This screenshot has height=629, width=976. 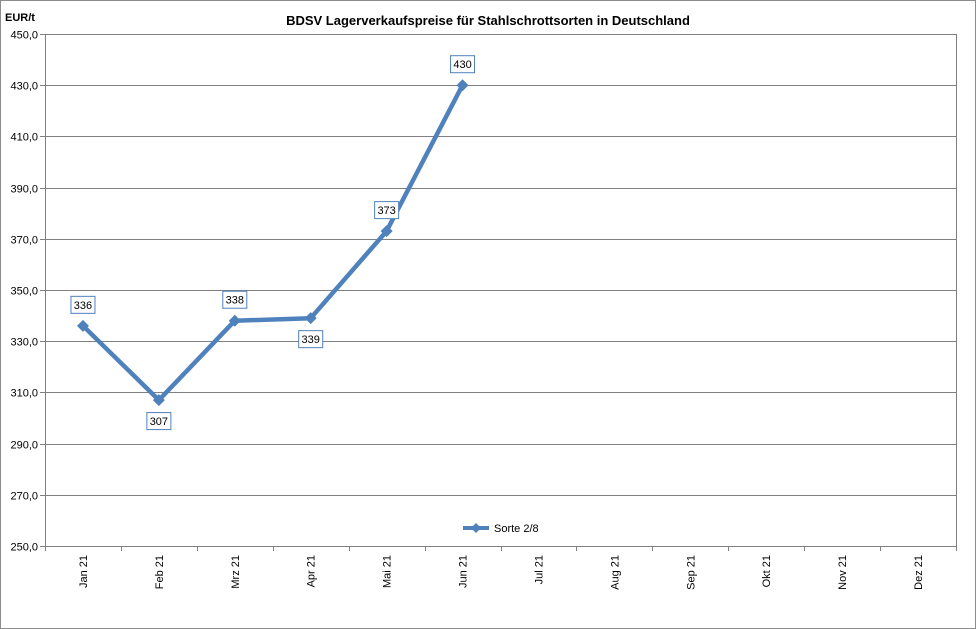 What do you see at coordinates (24, 394) in the screenshot?
I see `y-tick-label: 310,0` at bounding box center [24, 394].